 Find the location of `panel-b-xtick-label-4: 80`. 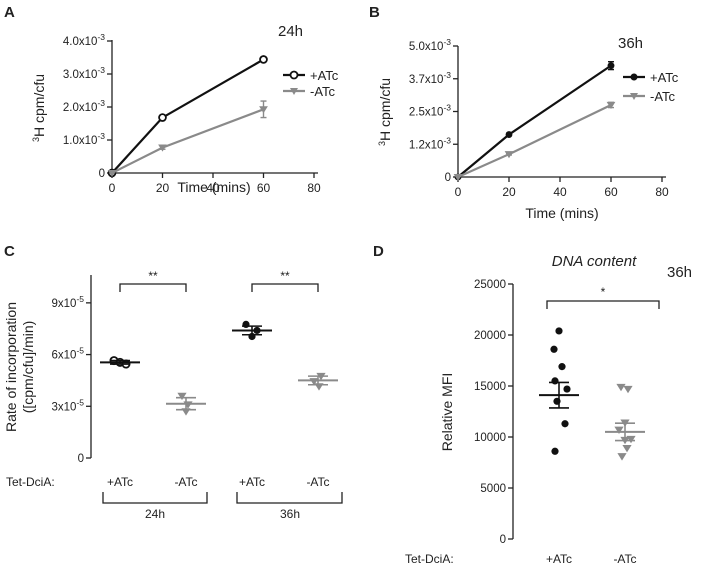

panel-b-xtick-label-4: 80 is located at coordinates (662, 192).